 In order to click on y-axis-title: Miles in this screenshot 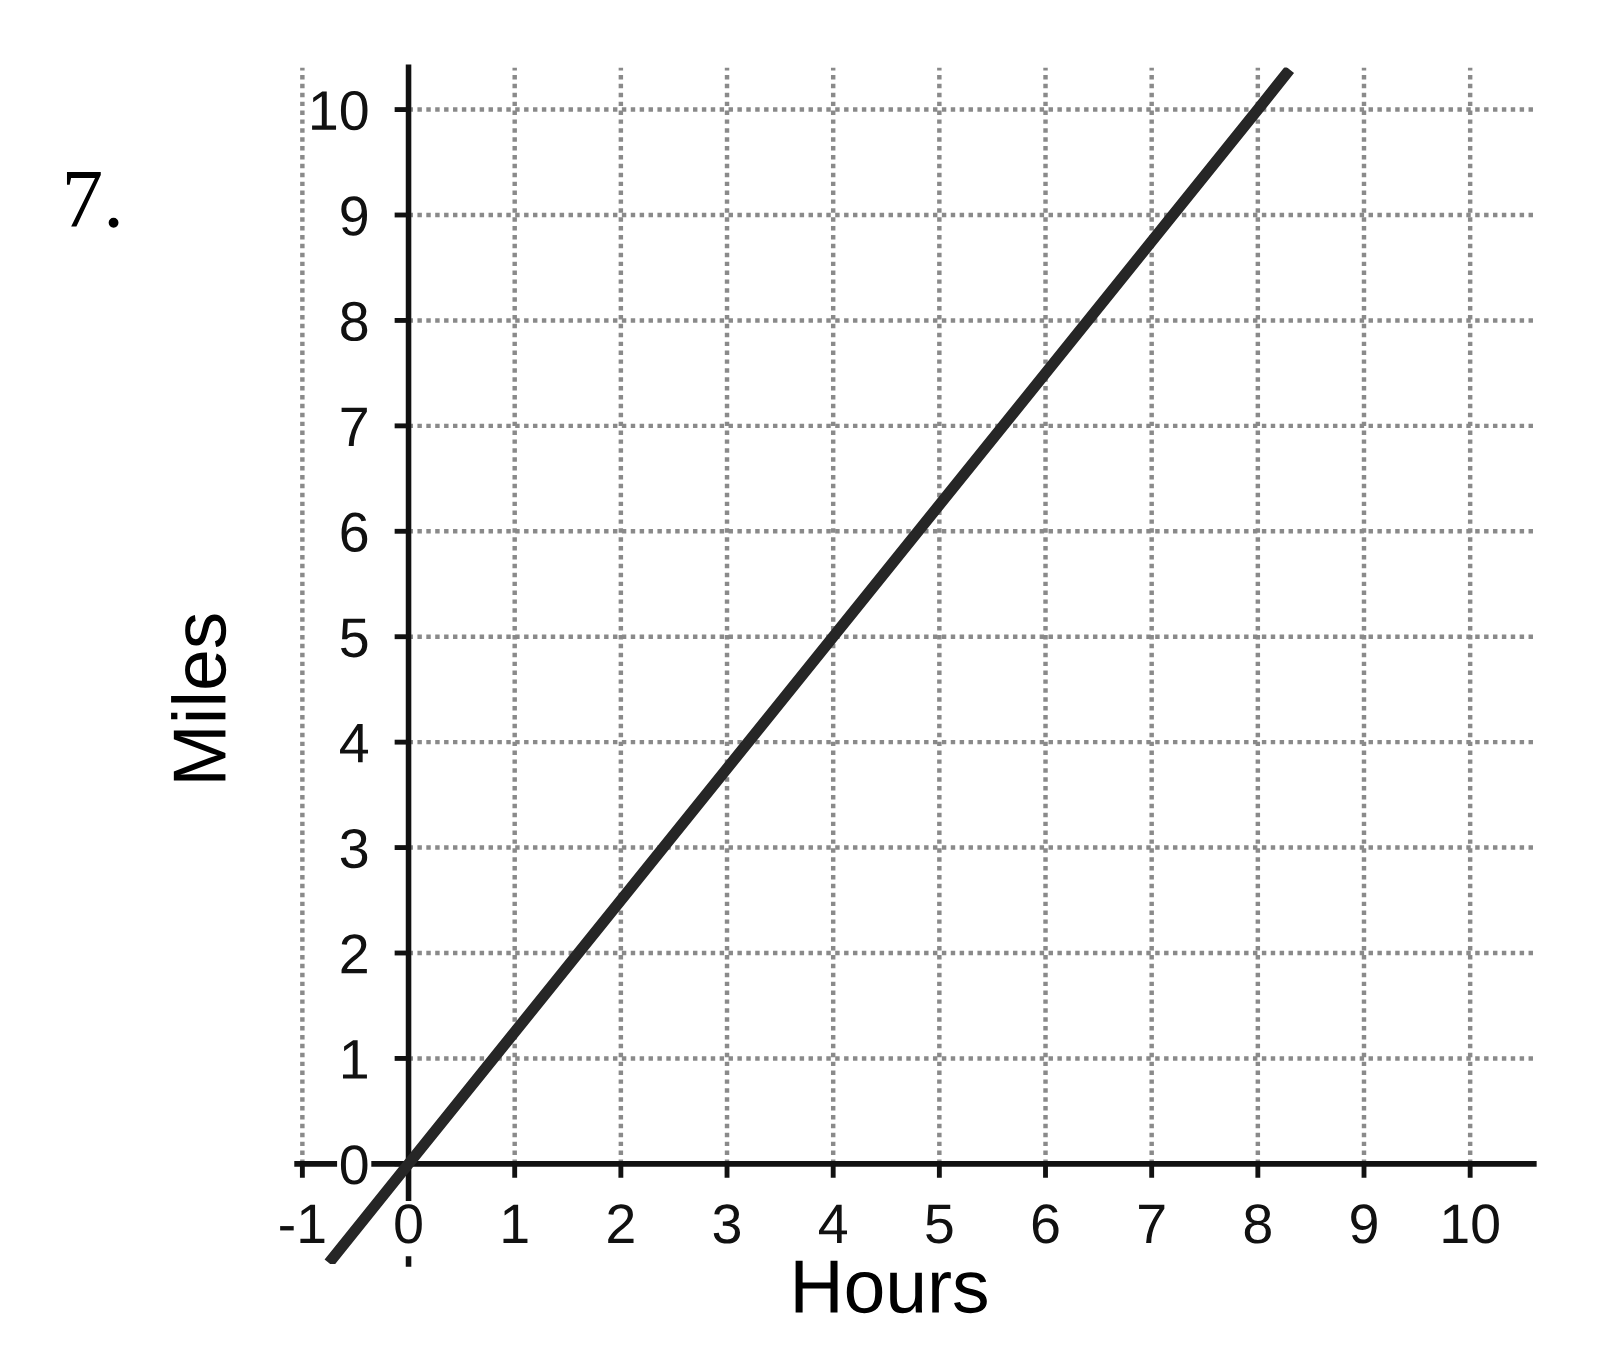, I will do `click(199, 697)`.